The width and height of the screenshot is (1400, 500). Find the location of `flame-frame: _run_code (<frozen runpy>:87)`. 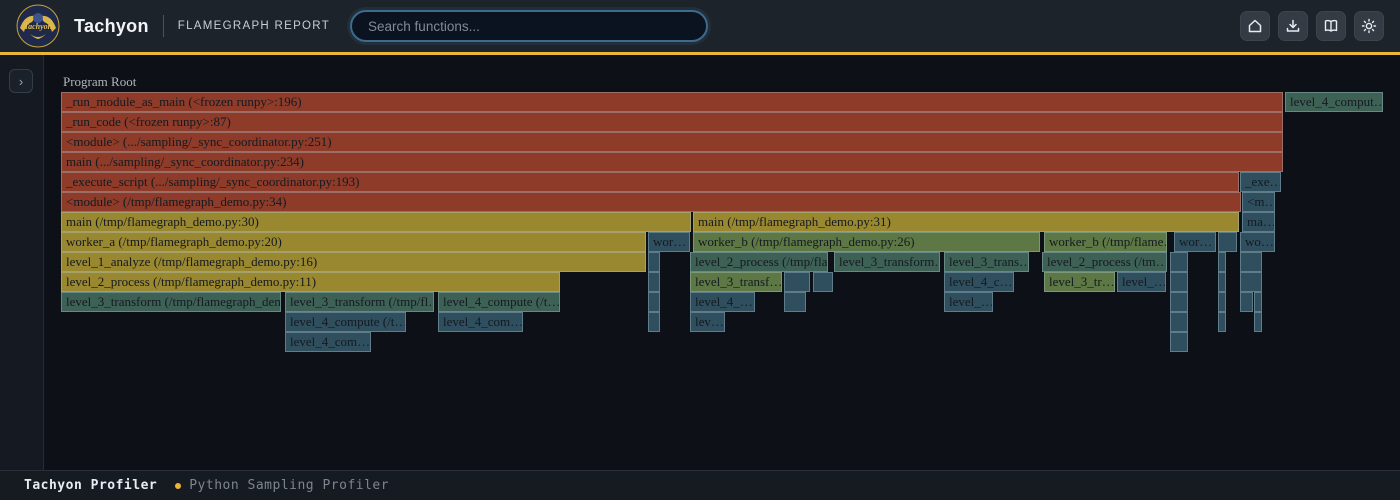

flame-frame: _run_code (<frozen runpy>:87) is located at coordinates (672, 122).